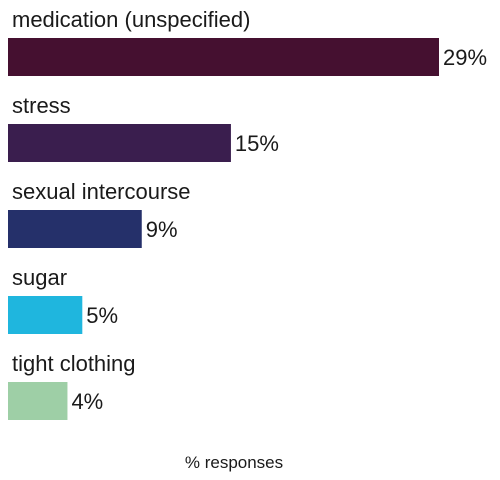  Describe the element at coordinates (119, 143) in the screenshot. I see `bar-stress` at that location.